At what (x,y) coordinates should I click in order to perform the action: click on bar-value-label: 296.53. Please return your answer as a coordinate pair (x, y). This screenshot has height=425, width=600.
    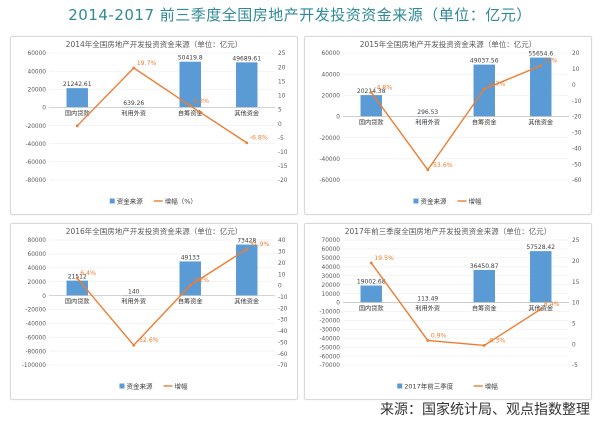
    Looking at the image, I should click on (427, 112).